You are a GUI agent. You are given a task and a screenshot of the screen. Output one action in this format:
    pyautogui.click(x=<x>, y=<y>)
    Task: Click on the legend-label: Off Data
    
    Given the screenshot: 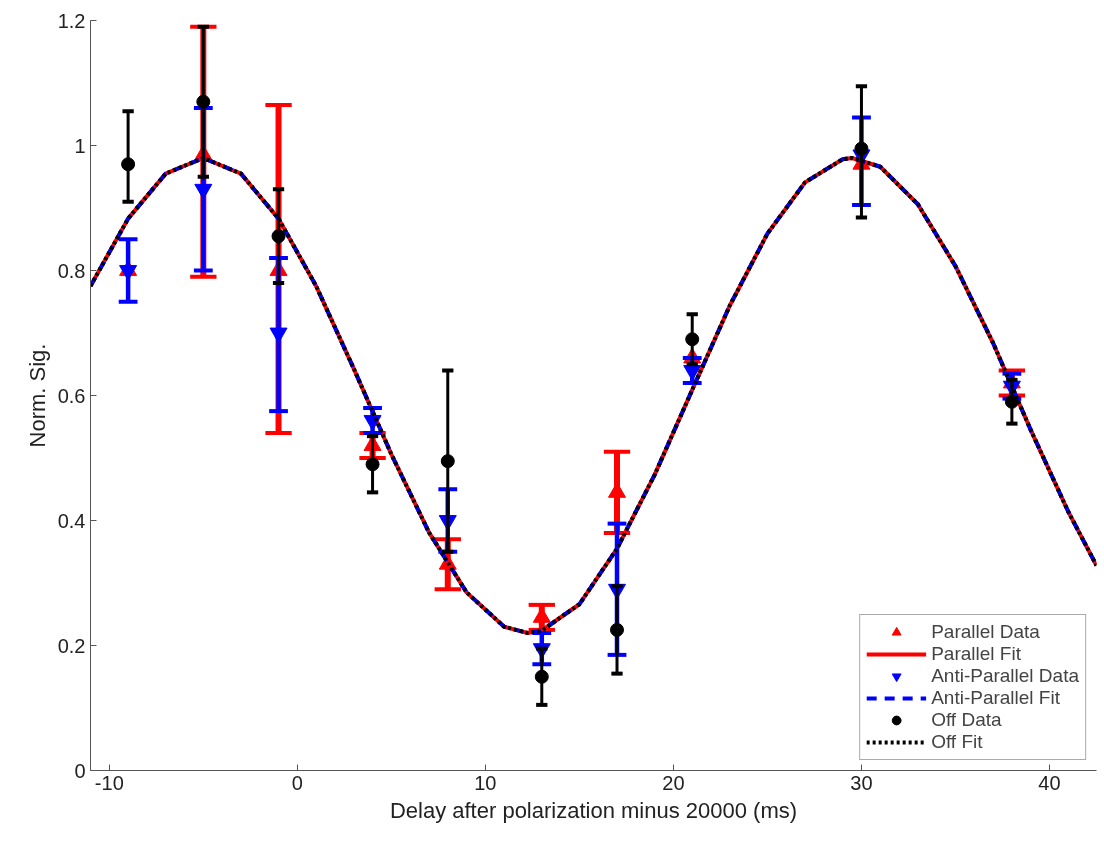 What is the action you would take?
    pyautogui.click(x=966, y=720)
    